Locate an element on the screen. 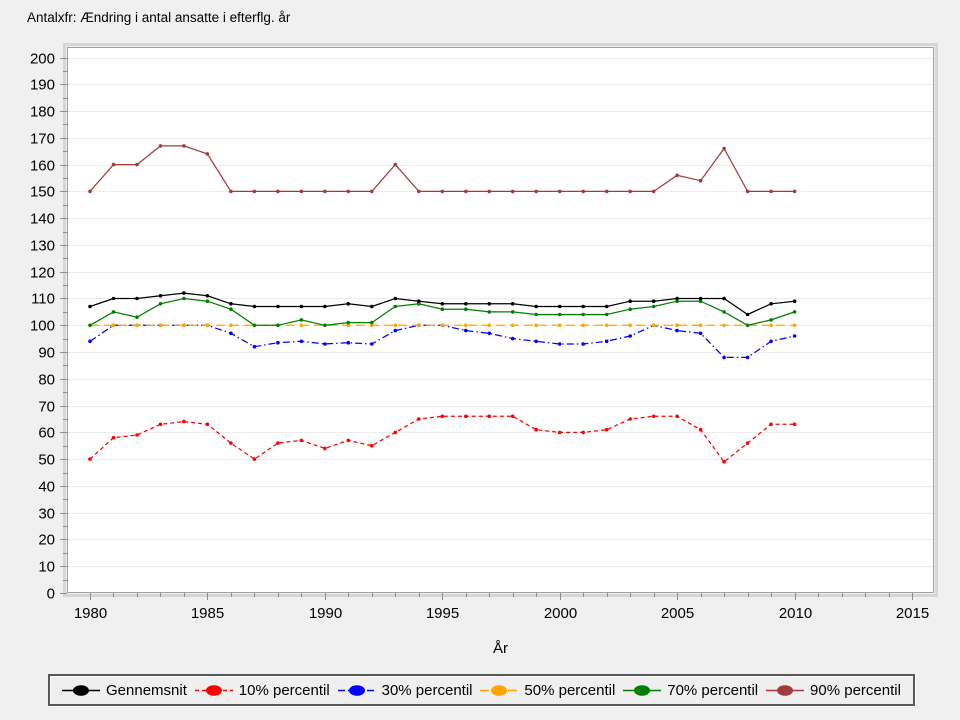  30-percentil-marker-icon is located at coordinates (356, 690).